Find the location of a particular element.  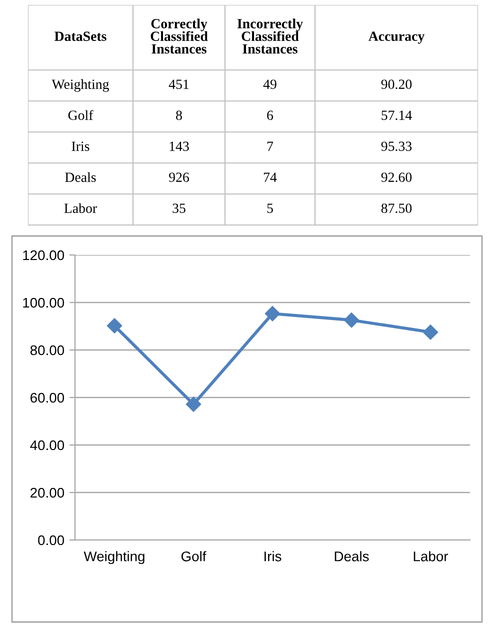

y-tick-label: 120.00 is located at coordinates (43, 255).